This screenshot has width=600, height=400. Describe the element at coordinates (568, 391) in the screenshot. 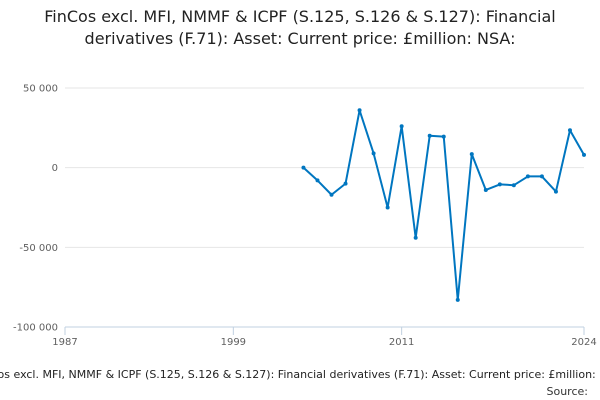

I see `source-label: Source:` at that location.